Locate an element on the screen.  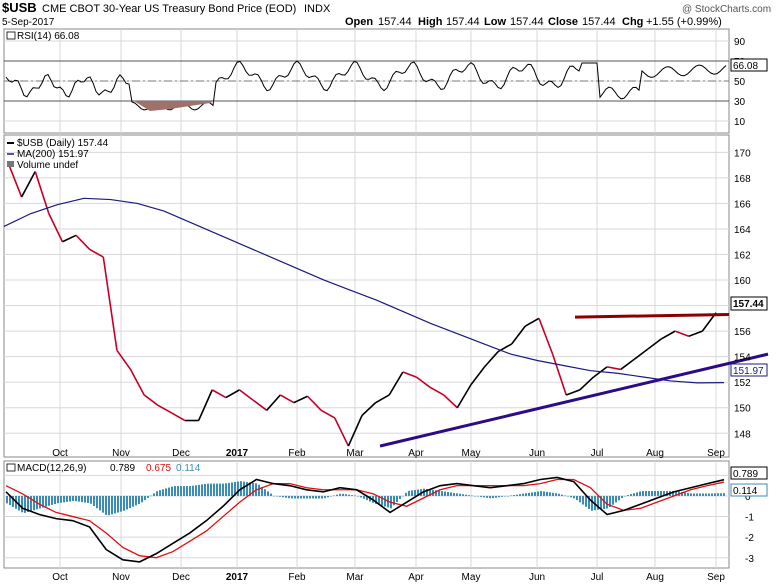
macd-y-tick: -1 is located at coordinates (749, 518).